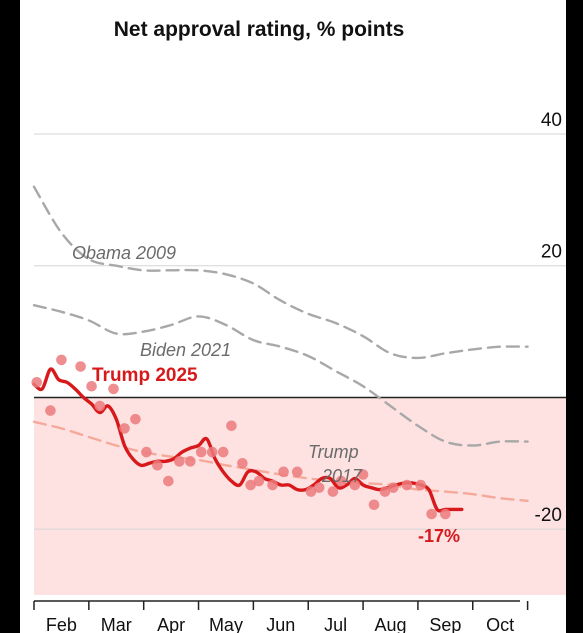 This screenshot has height=633, width=583. I want to click on x-tick-label: Jun, so click(280, 624).